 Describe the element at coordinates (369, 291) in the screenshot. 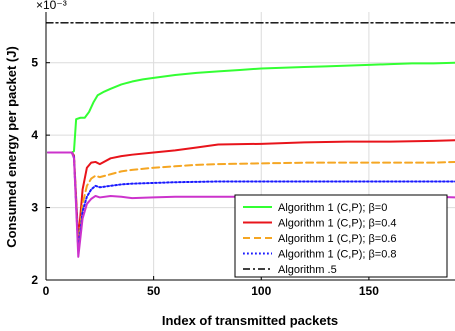

I see `x-tick-label: 150` at that location.